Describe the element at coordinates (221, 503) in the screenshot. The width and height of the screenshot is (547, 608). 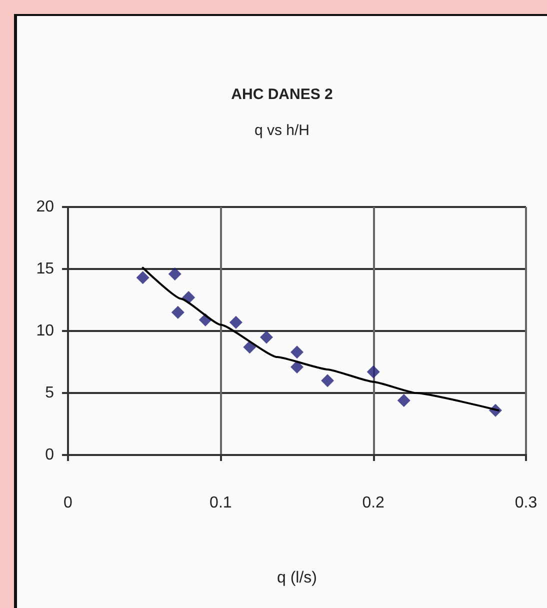
I see `x-tick-label: 0.1` at that location.